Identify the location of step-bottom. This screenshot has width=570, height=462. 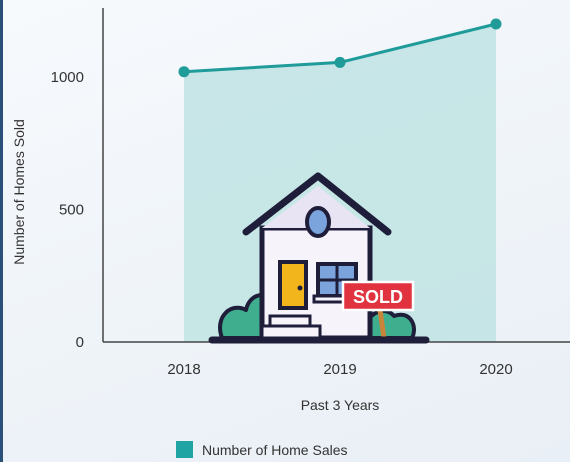
(291, 332).